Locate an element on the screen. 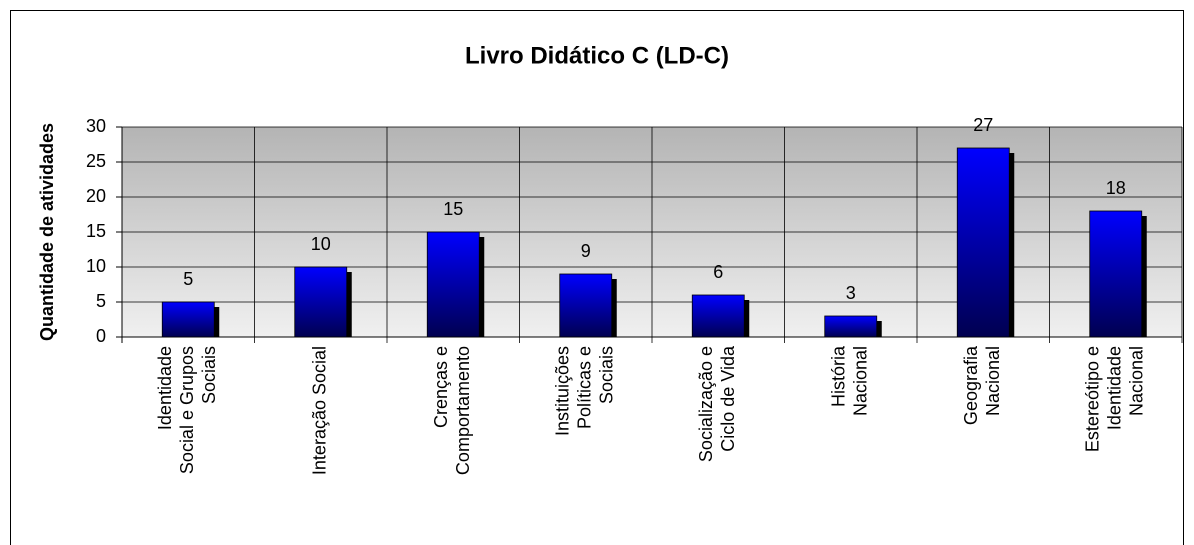 The image size is (1194, 545). data-label: 15 is located at coordinates (453, 209).